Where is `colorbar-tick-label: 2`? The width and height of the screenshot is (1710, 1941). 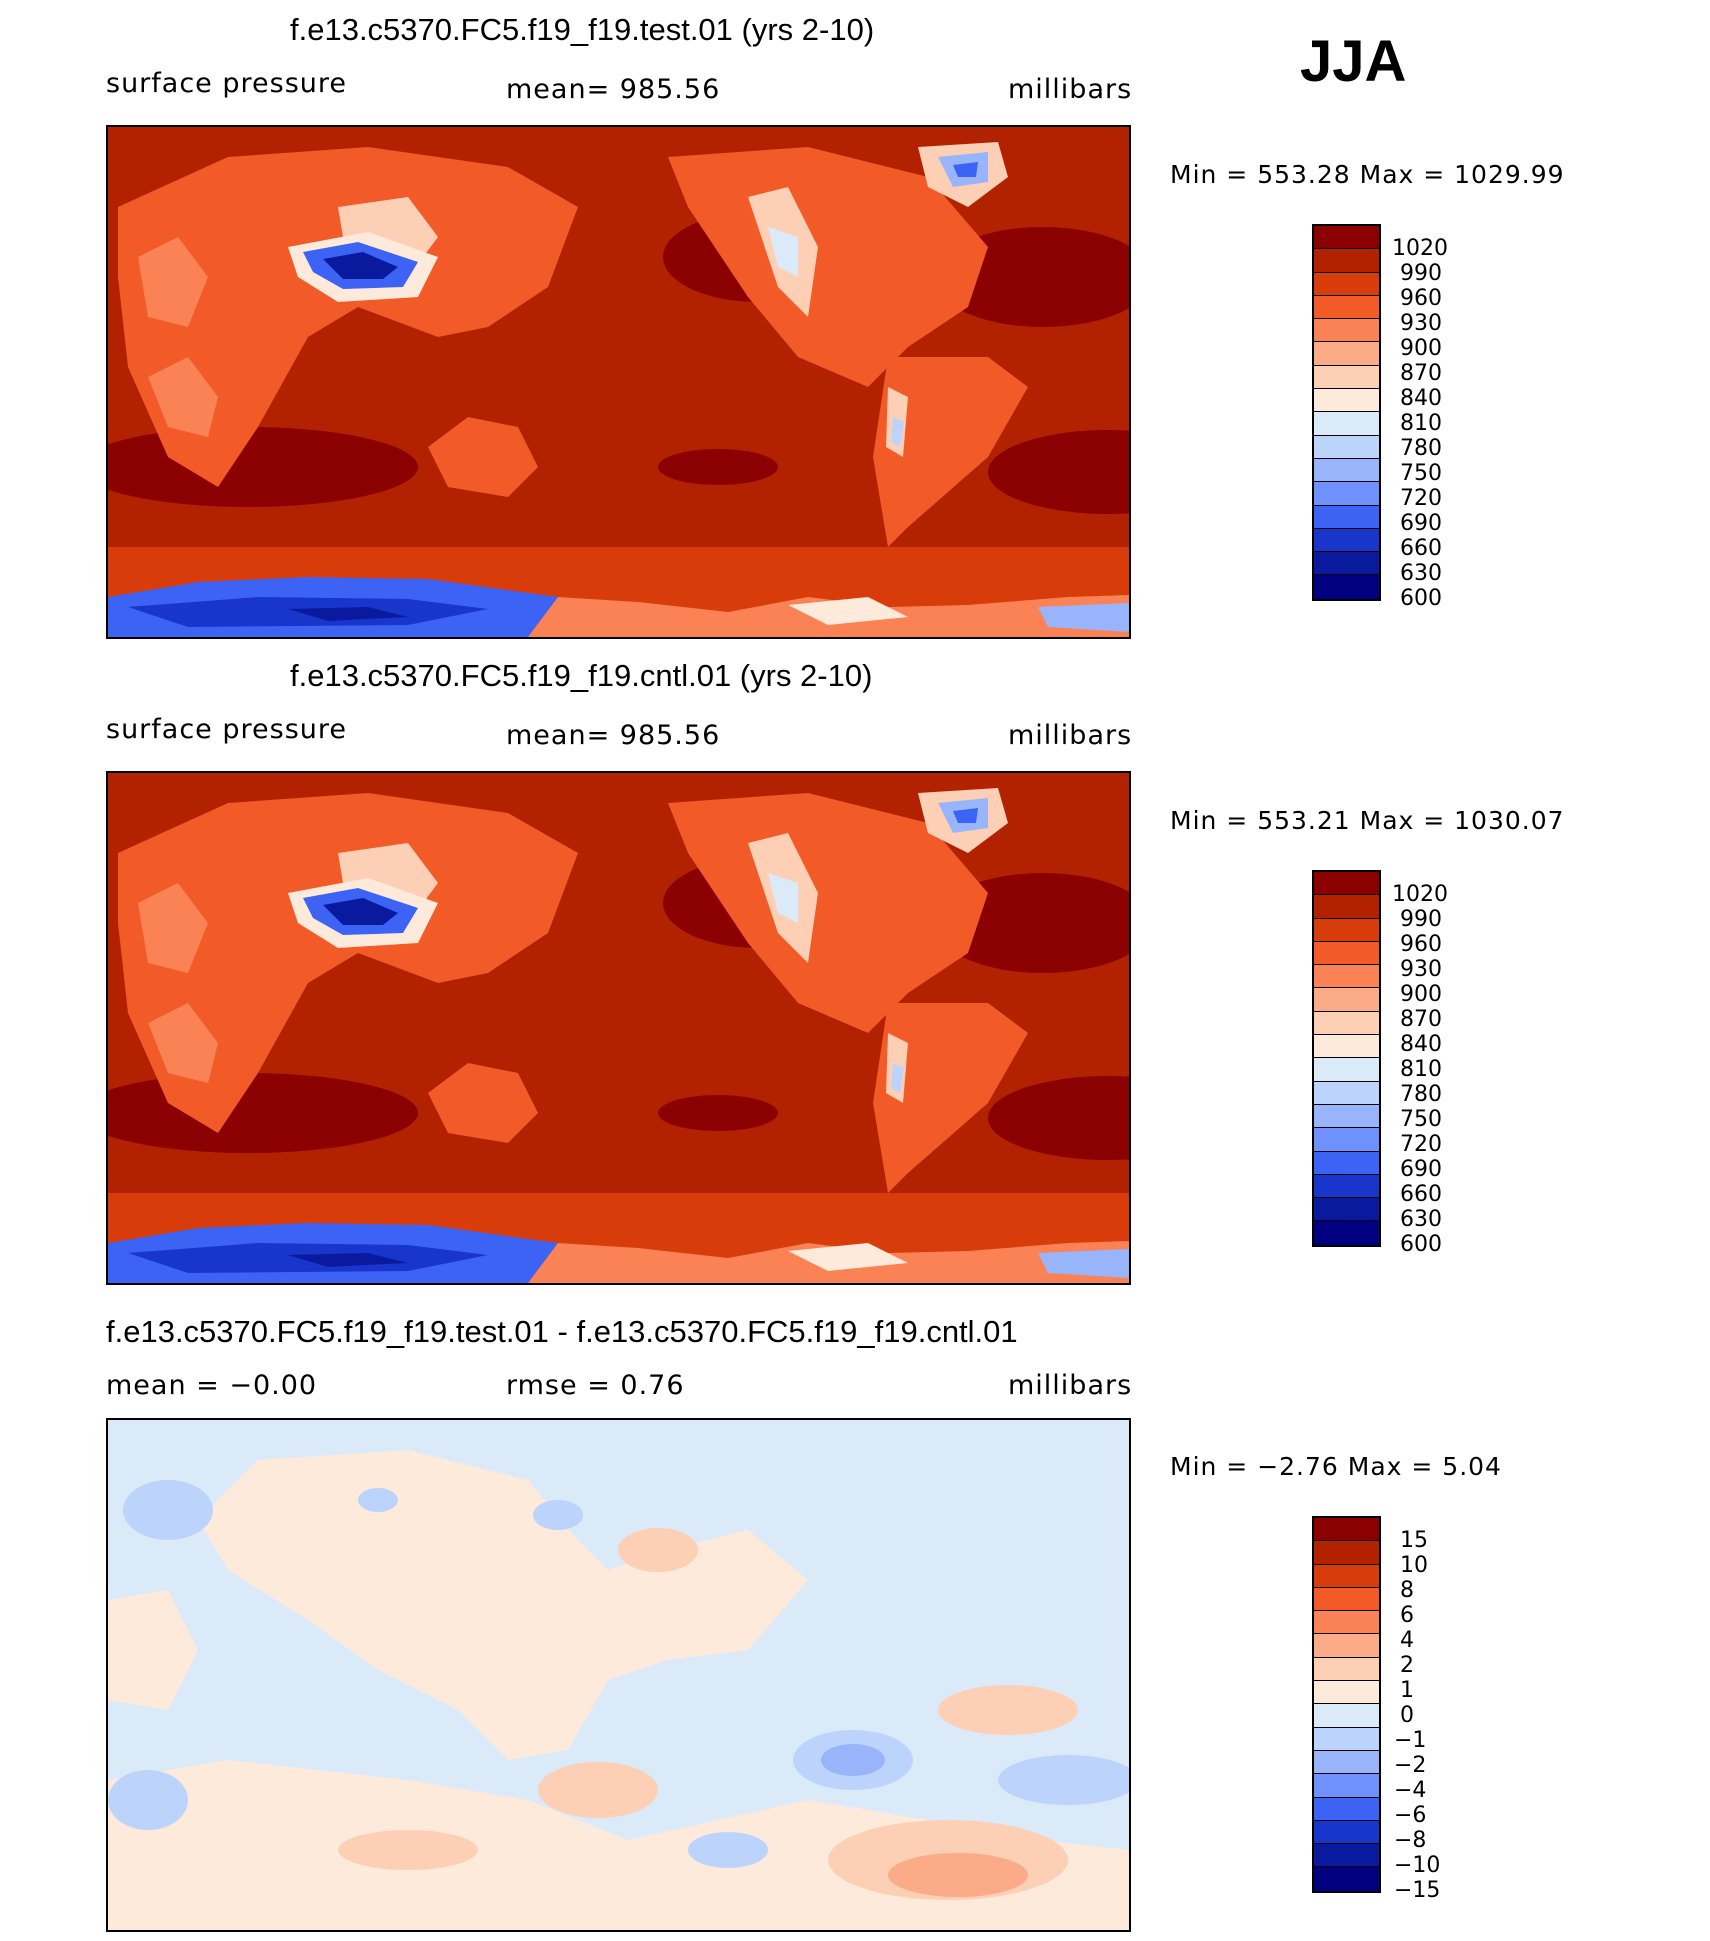 colorbar-tick-label: 2 is located at coordinates (1407, 1665).